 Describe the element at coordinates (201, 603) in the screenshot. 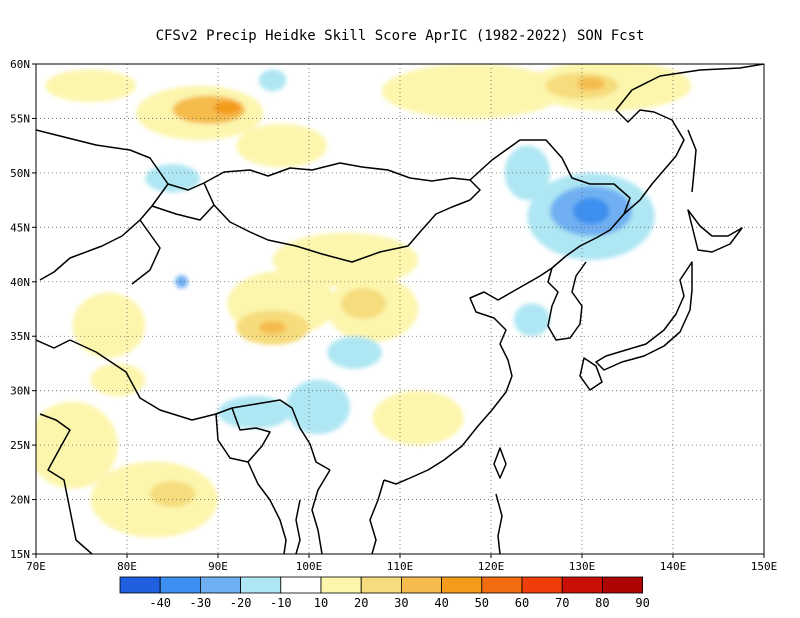

I see `colorbar-label: -30` at that location.